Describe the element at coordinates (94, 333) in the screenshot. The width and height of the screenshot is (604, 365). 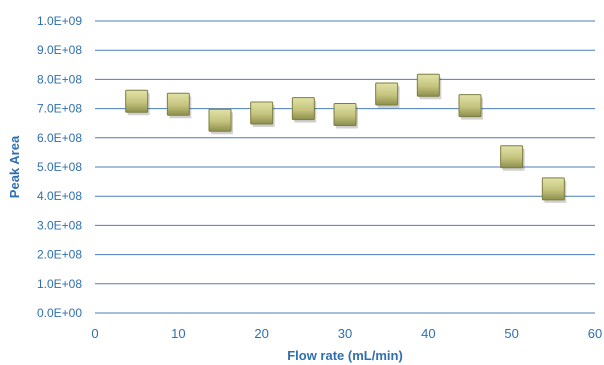
I see `x-tick-label: 0` at that location.